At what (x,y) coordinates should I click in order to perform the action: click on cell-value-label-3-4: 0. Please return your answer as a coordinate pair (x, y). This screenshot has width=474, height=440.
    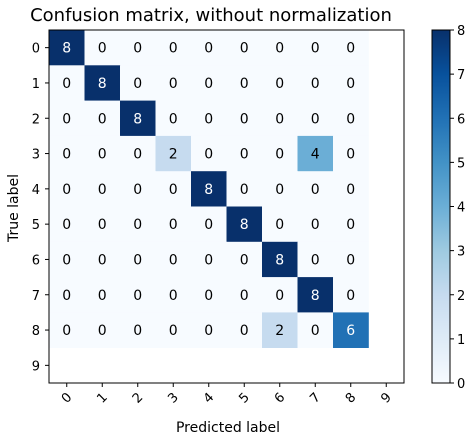
    Looking at the image, I should click on (208, 155).